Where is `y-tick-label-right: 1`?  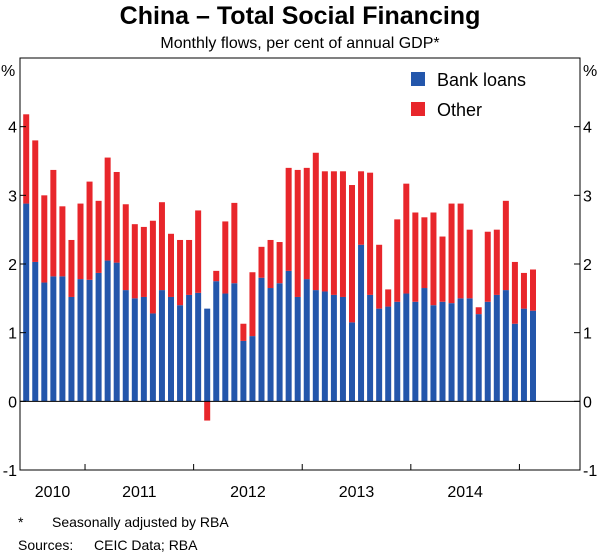 y-tick-label-right: 1 is located at coordinates (587, 334).